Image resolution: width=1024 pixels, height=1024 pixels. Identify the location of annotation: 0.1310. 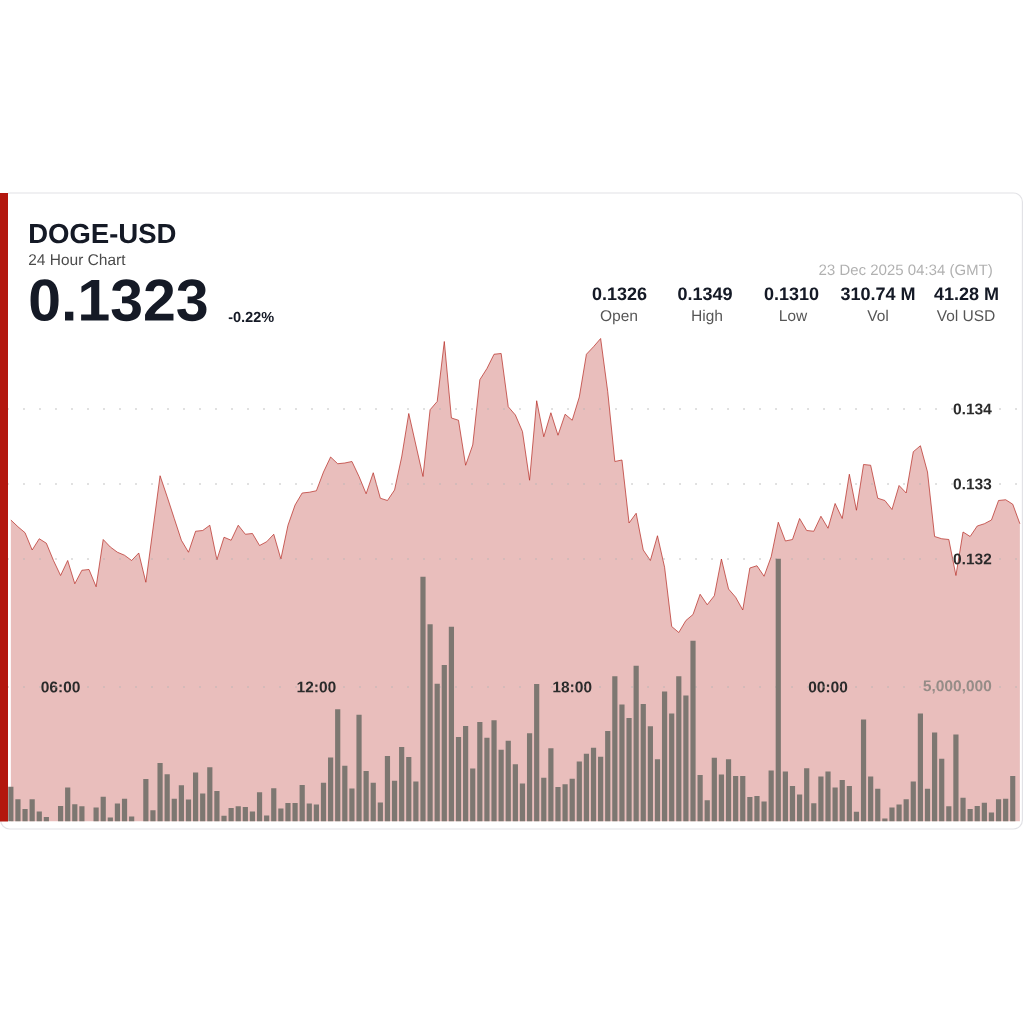
(791, 294).